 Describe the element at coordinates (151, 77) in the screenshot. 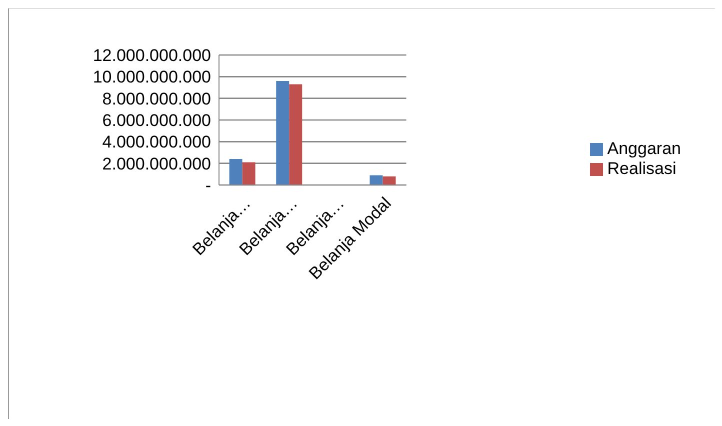

I see `y-tick-label: 10.000.000.000` at that location.